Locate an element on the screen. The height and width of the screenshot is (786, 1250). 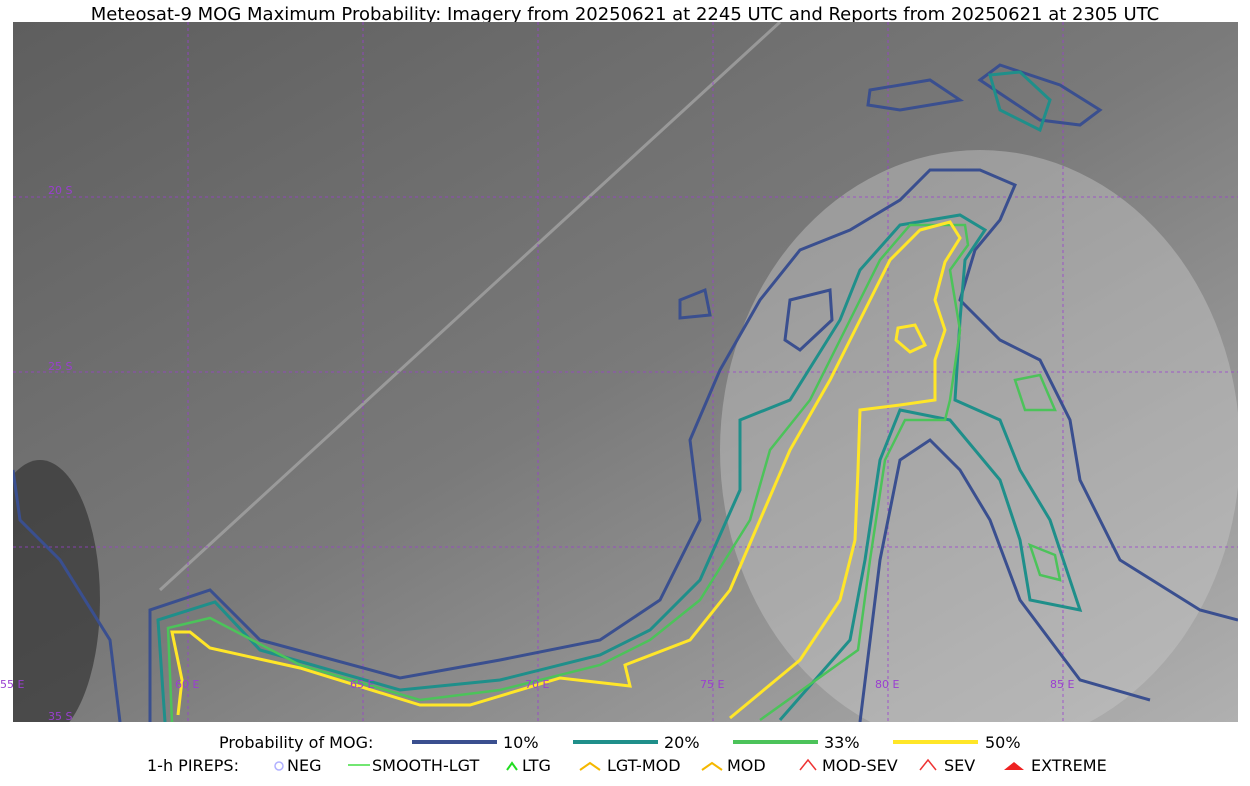
legend-label: EXTREME is located at coordinates (1069, 765).